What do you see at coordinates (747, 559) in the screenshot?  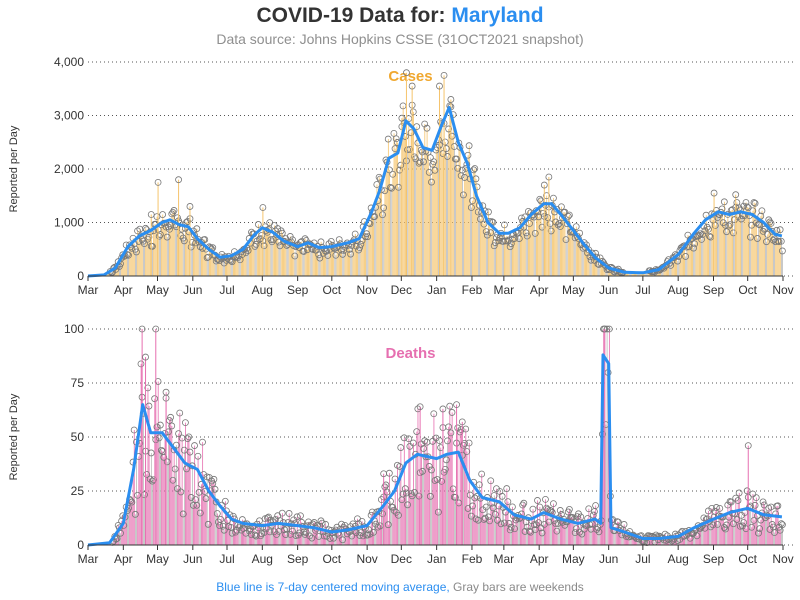 I see `x-tick-label: Oct` at bounding box center [747, 559].